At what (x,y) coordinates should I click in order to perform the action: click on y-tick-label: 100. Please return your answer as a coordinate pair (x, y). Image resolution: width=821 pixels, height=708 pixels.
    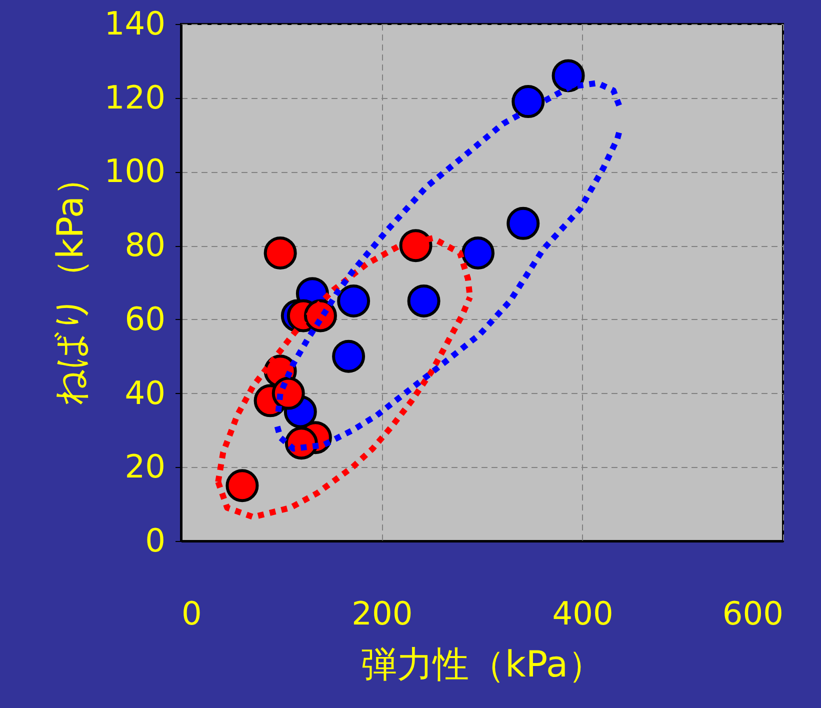
    Looking at the image, I should click on (135, 171).